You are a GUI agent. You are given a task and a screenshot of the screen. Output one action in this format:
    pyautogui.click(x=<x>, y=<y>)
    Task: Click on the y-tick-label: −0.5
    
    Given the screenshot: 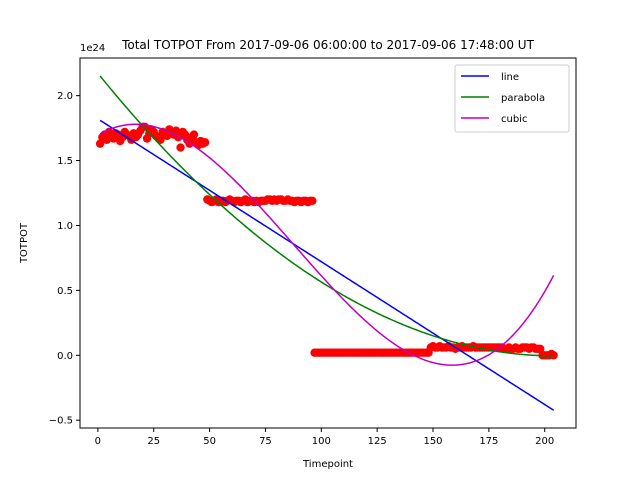 What is the action you would take?
    pyautogui.click(x=61, y=421)
    